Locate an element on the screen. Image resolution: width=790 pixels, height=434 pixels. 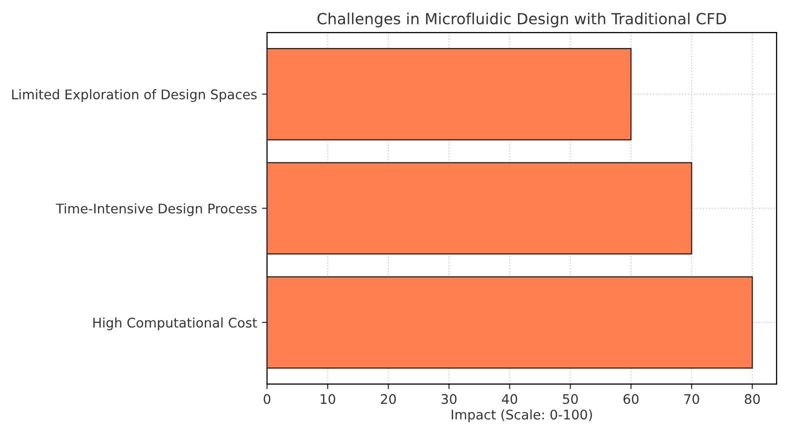
y-tick-label: High Computational Cost is located at coordinates (175, 323).